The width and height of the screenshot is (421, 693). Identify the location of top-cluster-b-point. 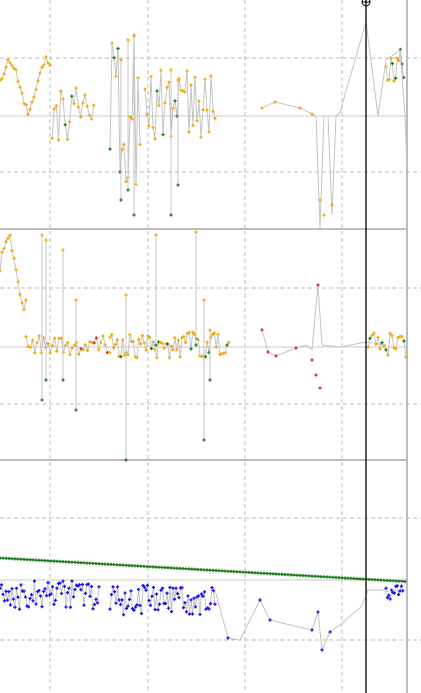
(116, 76).